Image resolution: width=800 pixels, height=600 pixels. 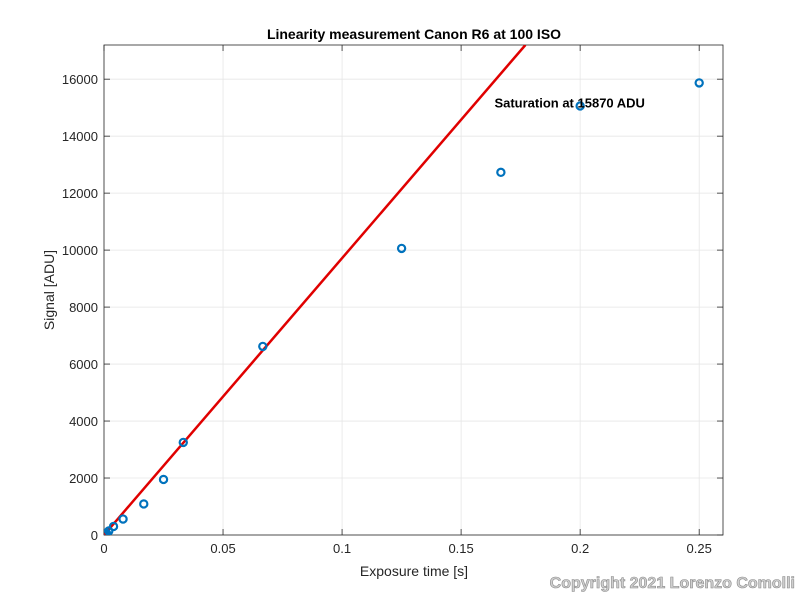 I want to click on x-tick-label: 0, so click(x=103, y=548).